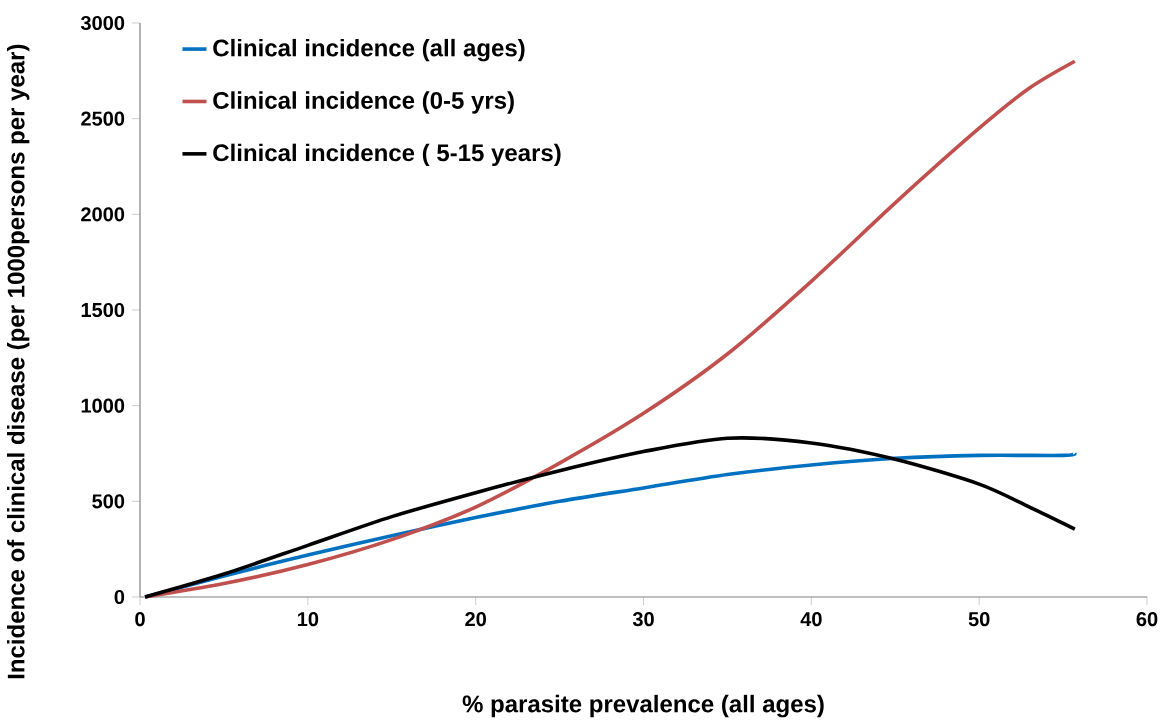 The image size is (1170, 724). Describe the element at coordinates (811, 619) in the screenshot. I see `x-tick-label: 40` at that location.